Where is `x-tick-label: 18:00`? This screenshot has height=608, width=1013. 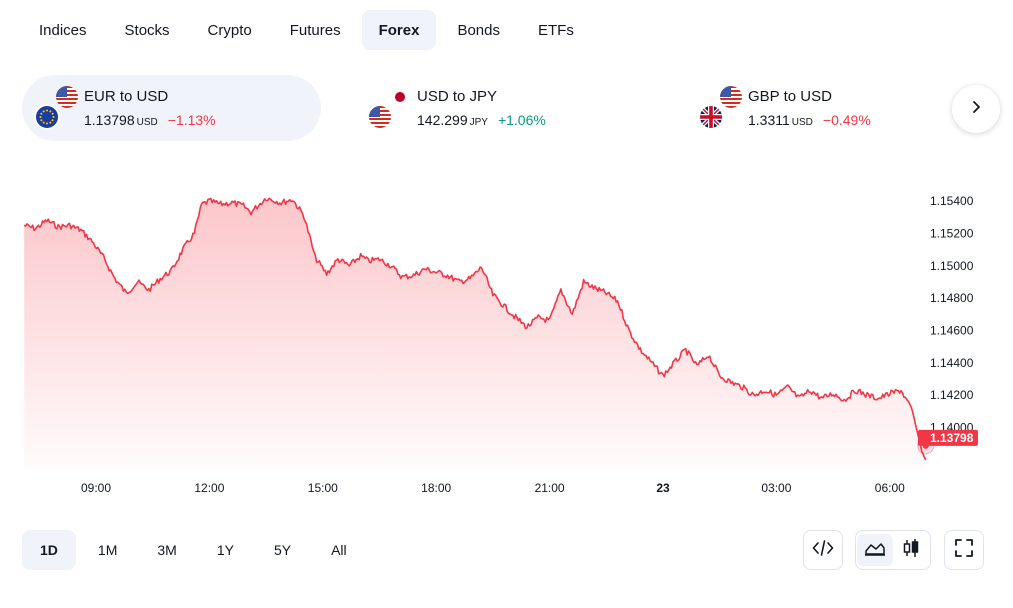
x-tick-label: 18:00 is located at coordinates (436, 488).